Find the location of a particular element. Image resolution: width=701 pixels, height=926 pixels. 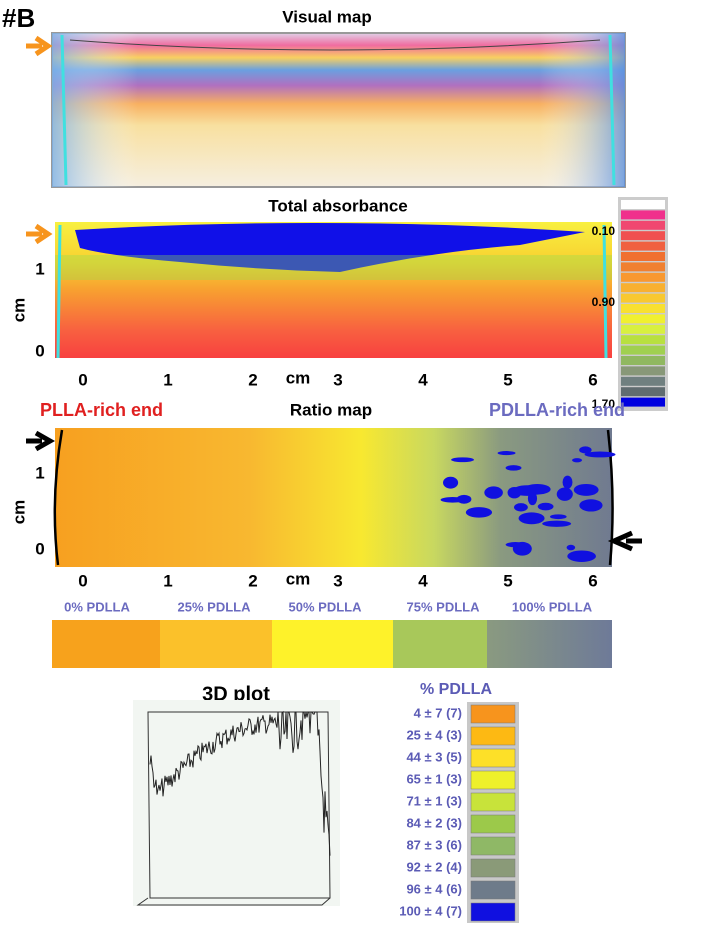

legend-label: 25 ± 4 (3) is located at coordinates (434, 734).